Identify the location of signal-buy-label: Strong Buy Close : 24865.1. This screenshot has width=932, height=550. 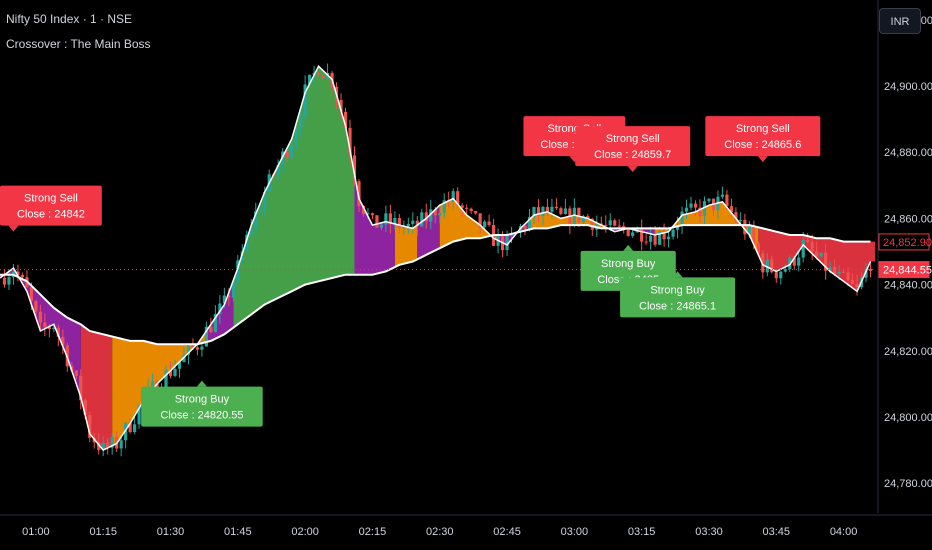
(678, 294).